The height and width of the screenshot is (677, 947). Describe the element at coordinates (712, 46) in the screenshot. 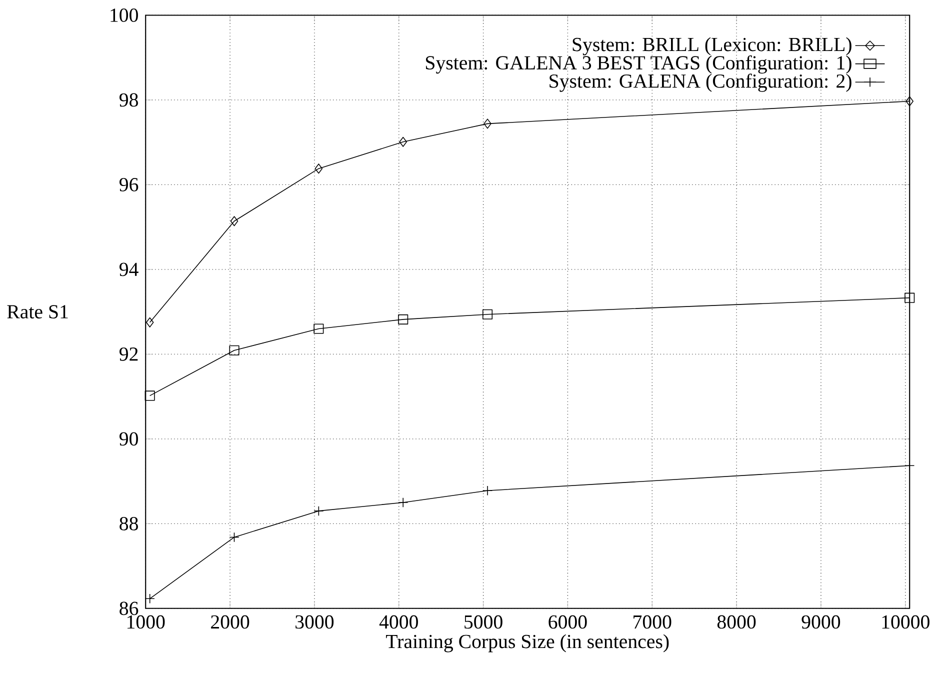

I see `legend-label: System: BRILL (Lexicon: BRILL)` at that location.